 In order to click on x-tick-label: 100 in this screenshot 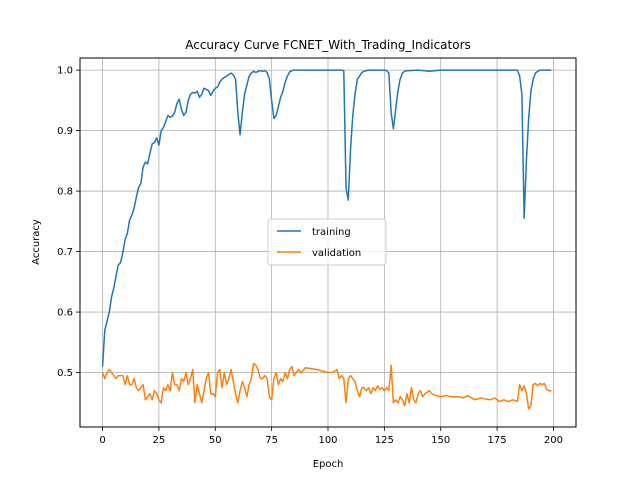, I will do `click(327, 440)`.